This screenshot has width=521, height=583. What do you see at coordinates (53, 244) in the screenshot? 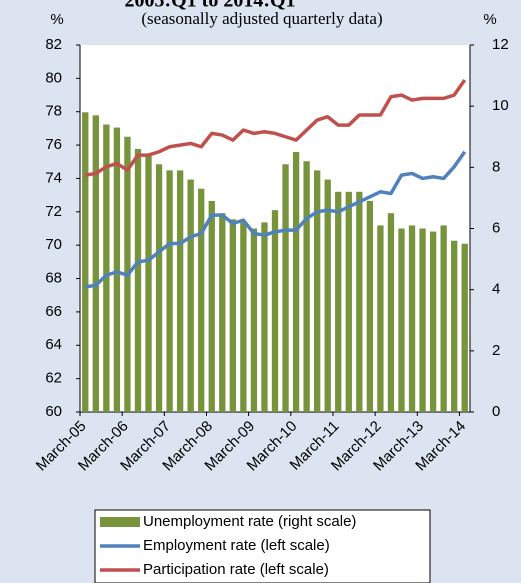
I see `y-tick-label: 70` at bounding box center [53, 244].